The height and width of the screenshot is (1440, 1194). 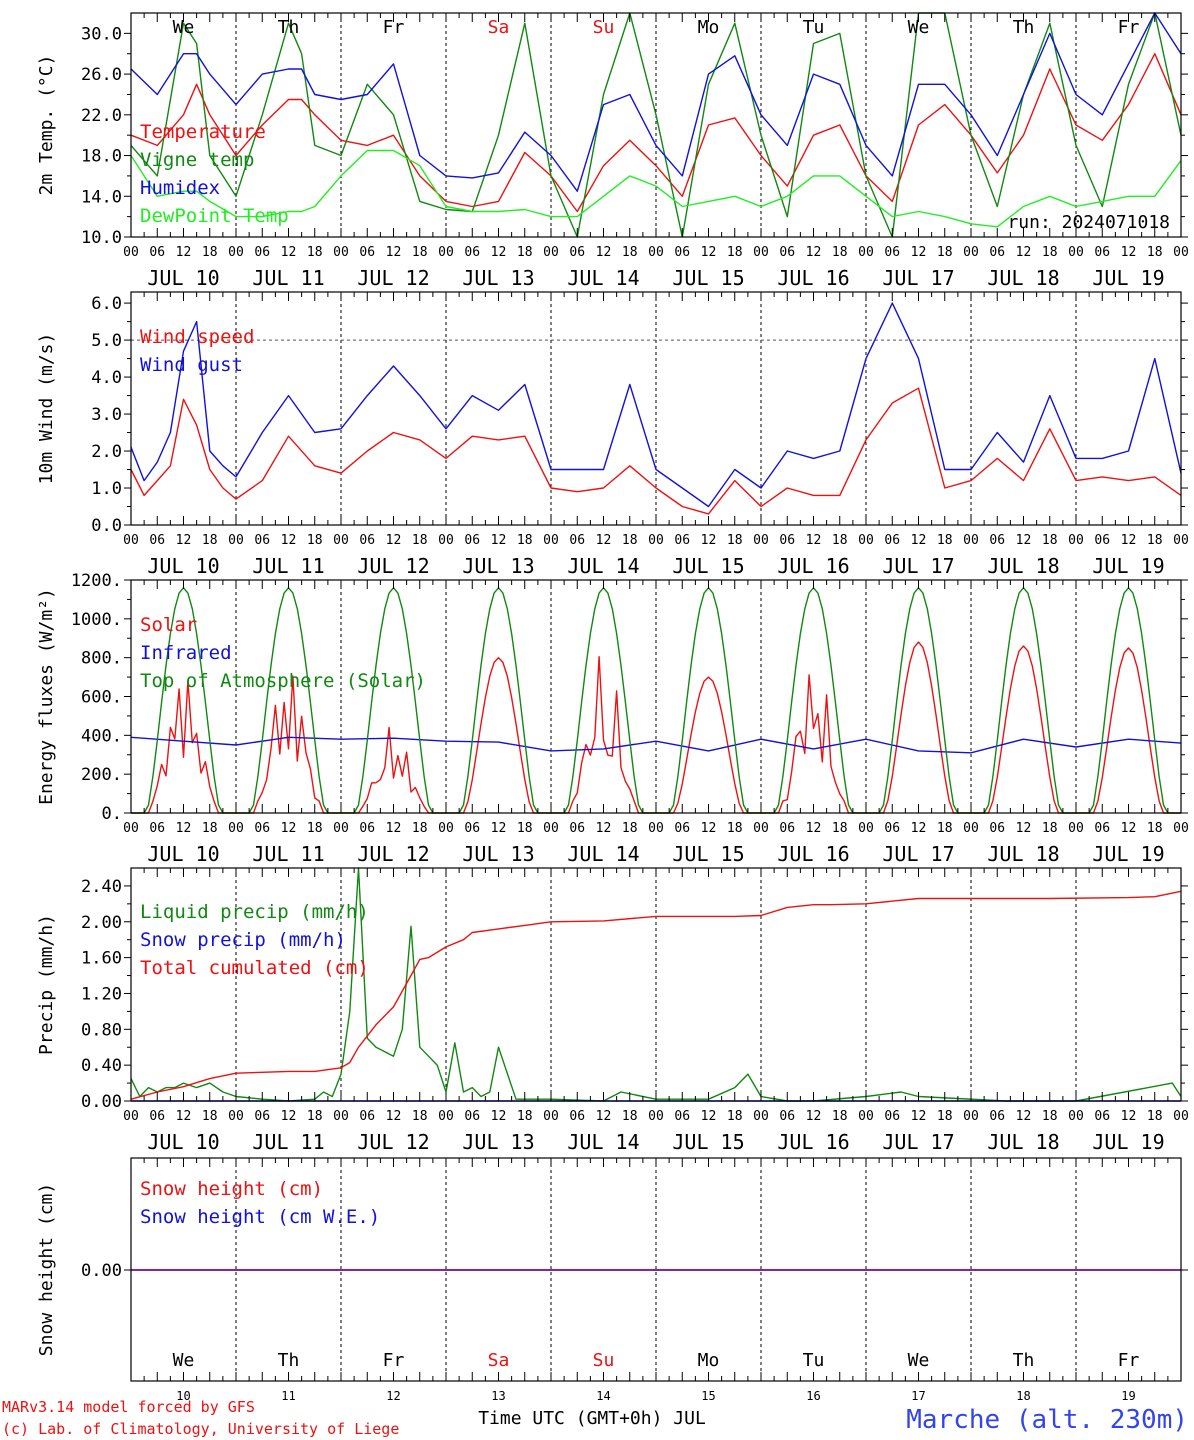 I want to click on day-name-top: Th, so click(x=289, y=27).